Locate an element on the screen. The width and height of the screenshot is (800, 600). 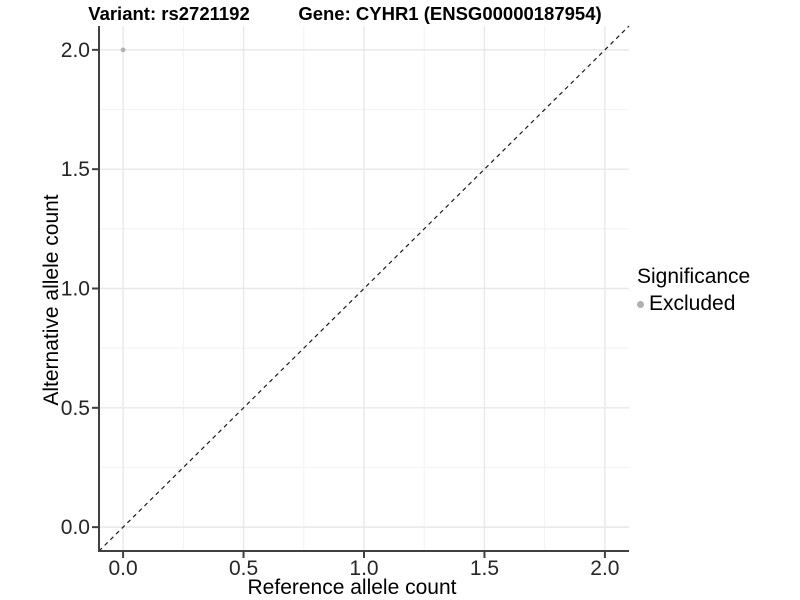
y-tick-label: 2.0 is located at coordinates (75, 50).